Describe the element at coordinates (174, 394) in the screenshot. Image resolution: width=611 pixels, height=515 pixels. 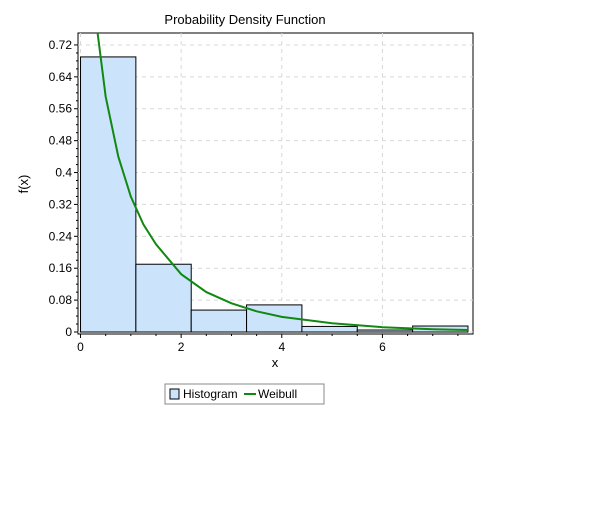
I see `legend-histogram-swatch` at that location.